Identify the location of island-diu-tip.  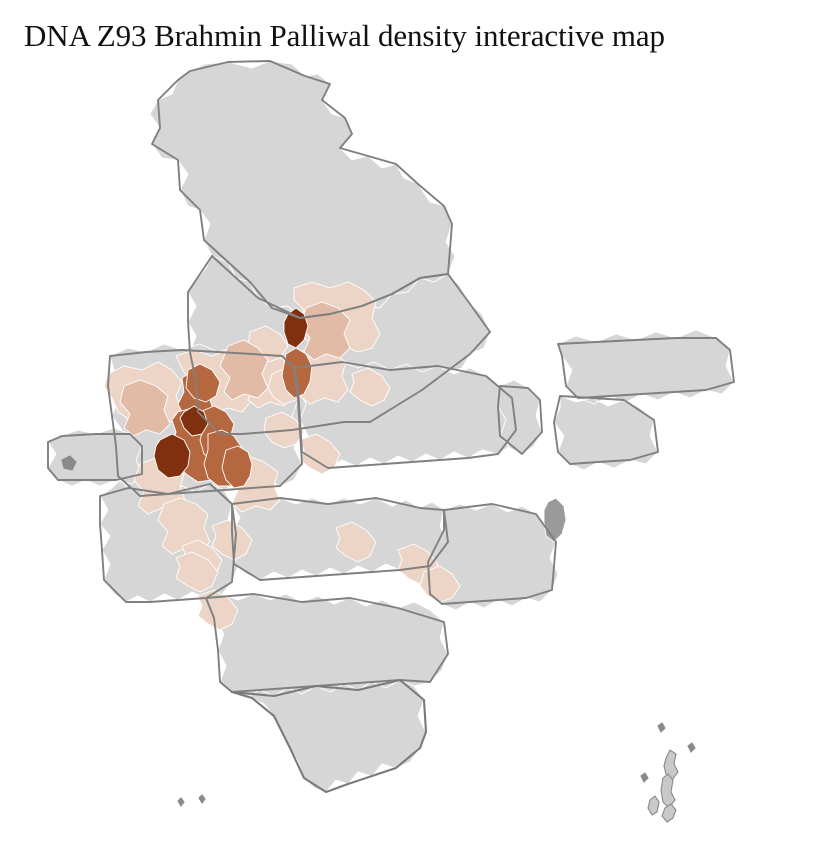
(69, 463).